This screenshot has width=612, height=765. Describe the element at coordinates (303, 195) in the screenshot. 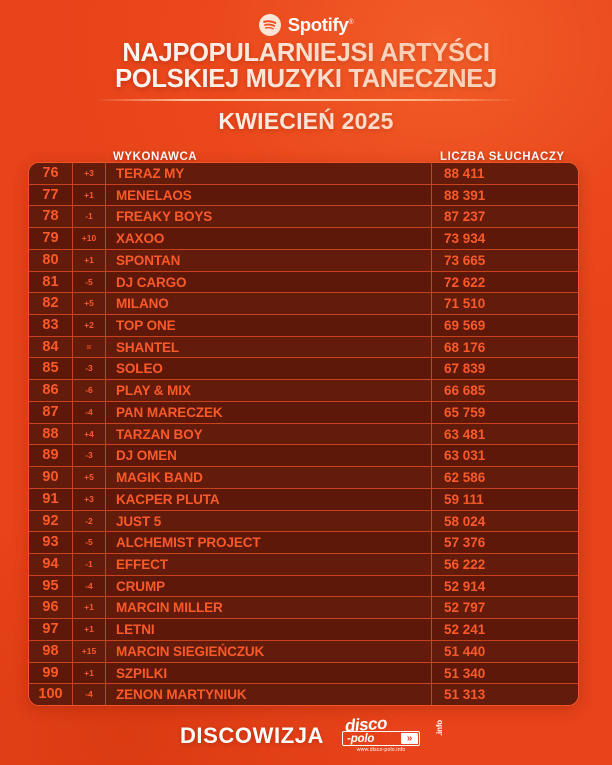

I see `table-row: 77 +1 MENELAOS 88 391` at that location.